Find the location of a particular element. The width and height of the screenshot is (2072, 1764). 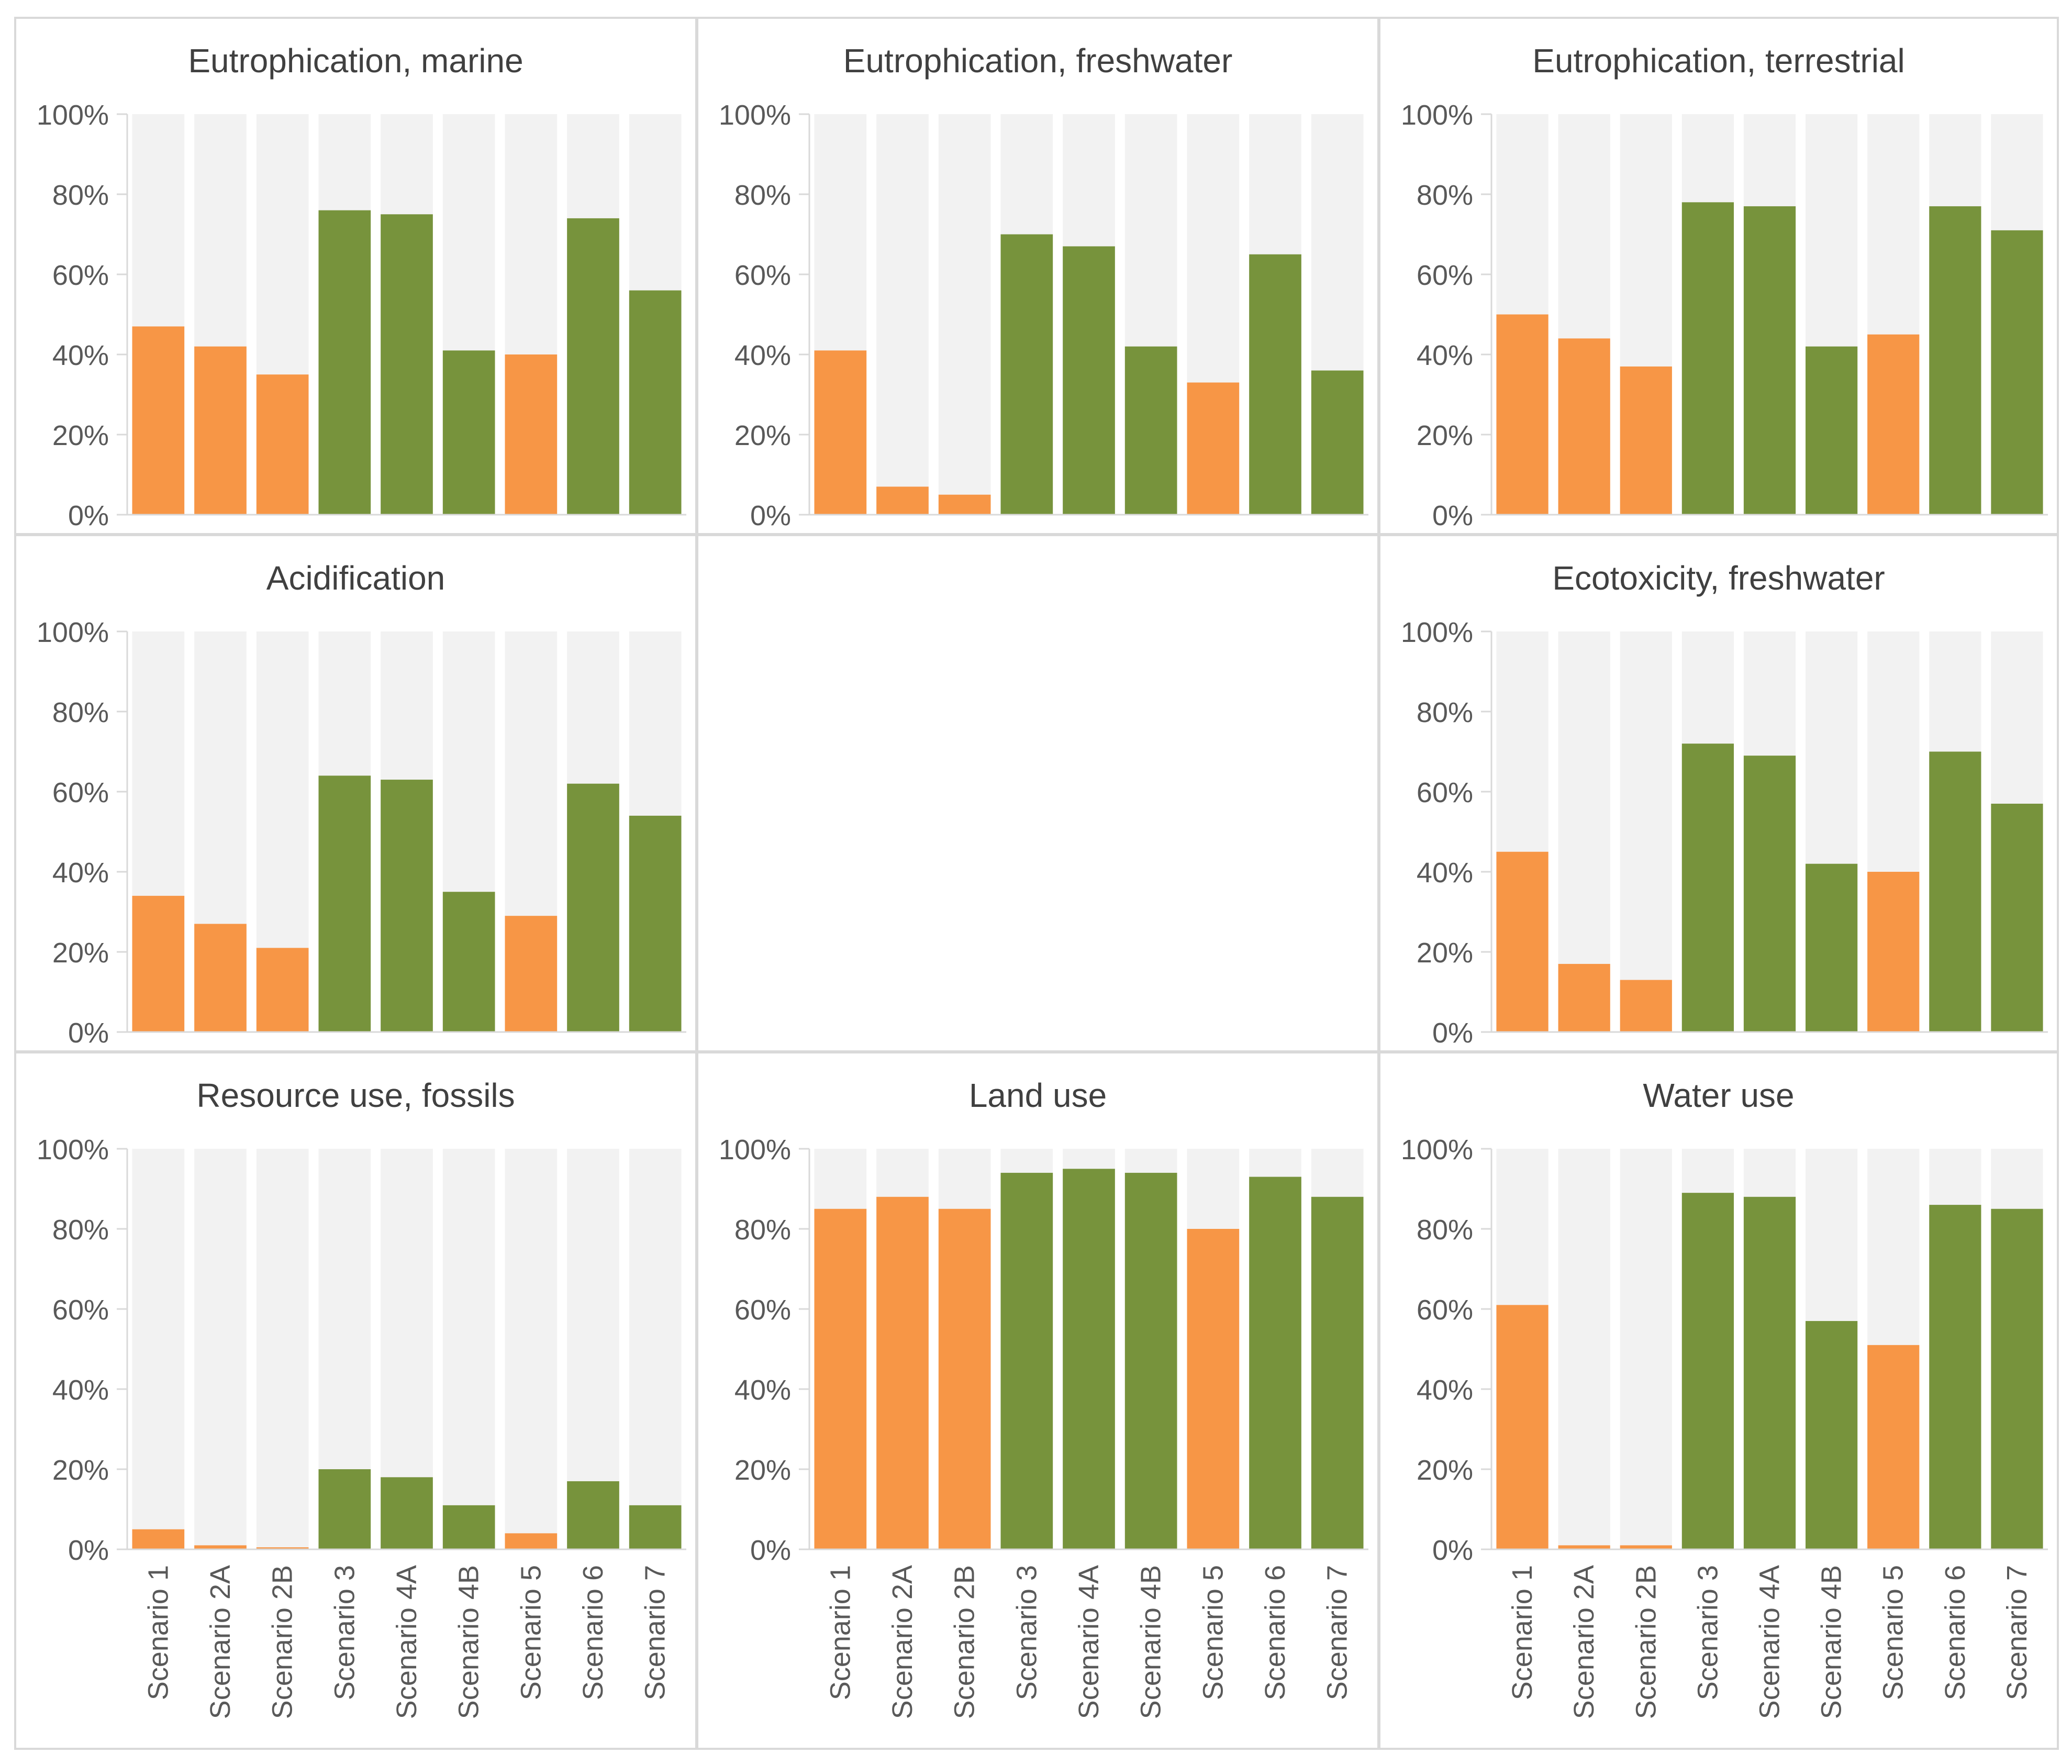

empty-panel is located at coordinates (1037, 793).